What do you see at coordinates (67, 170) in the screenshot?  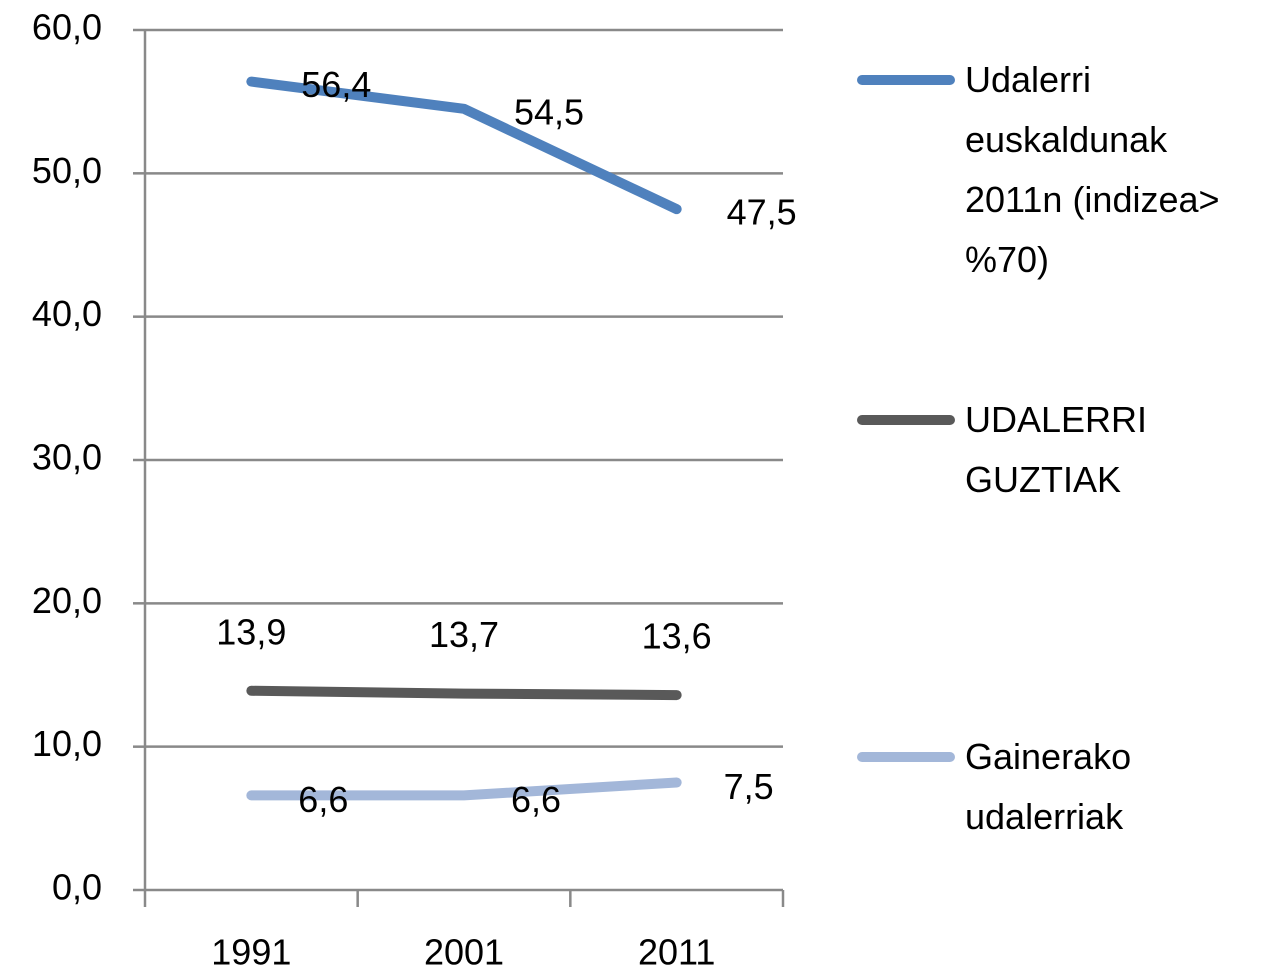 I see `y-tick-label: 50,0` at bounding box center [67, 170].